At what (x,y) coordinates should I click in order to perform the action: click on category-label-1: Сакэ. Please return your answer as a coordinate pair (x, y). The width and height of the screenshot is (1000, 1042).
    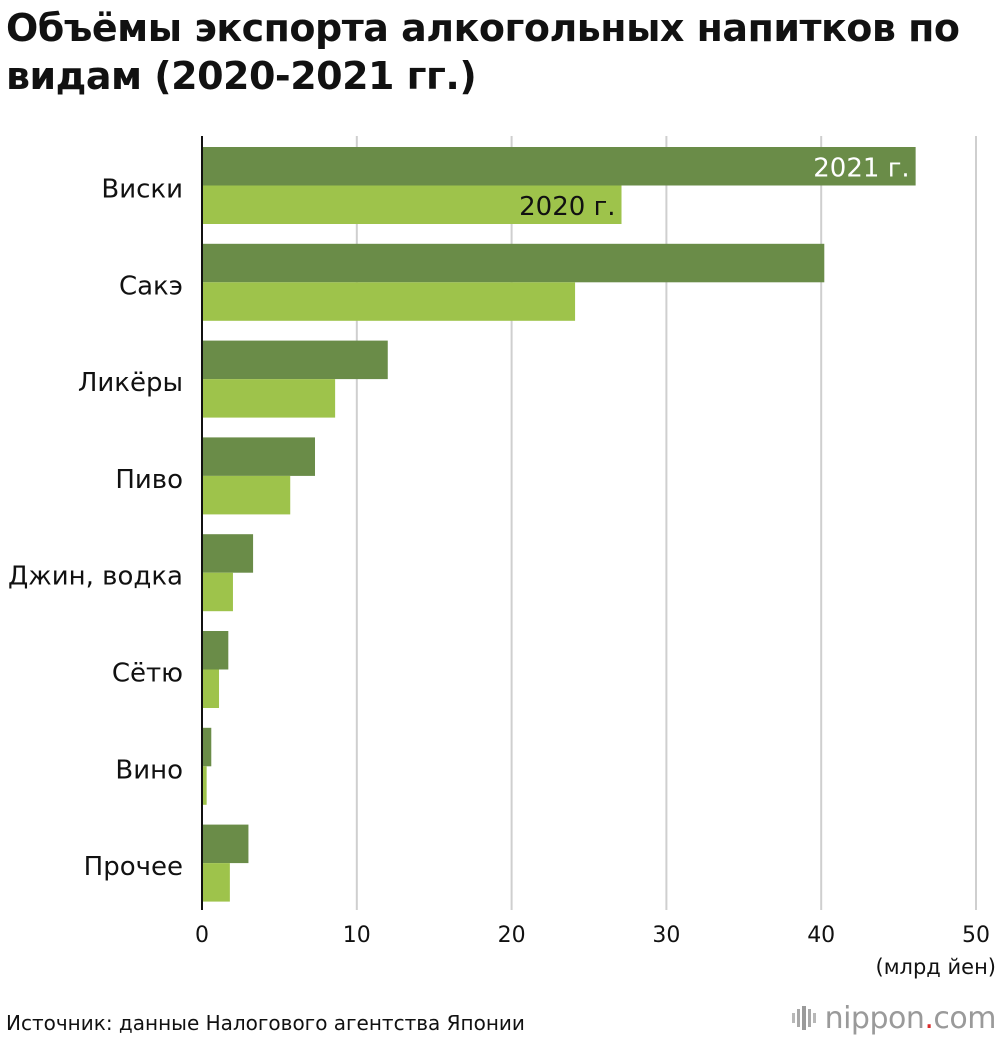
    Looking at the image, I should click on (151, 286).